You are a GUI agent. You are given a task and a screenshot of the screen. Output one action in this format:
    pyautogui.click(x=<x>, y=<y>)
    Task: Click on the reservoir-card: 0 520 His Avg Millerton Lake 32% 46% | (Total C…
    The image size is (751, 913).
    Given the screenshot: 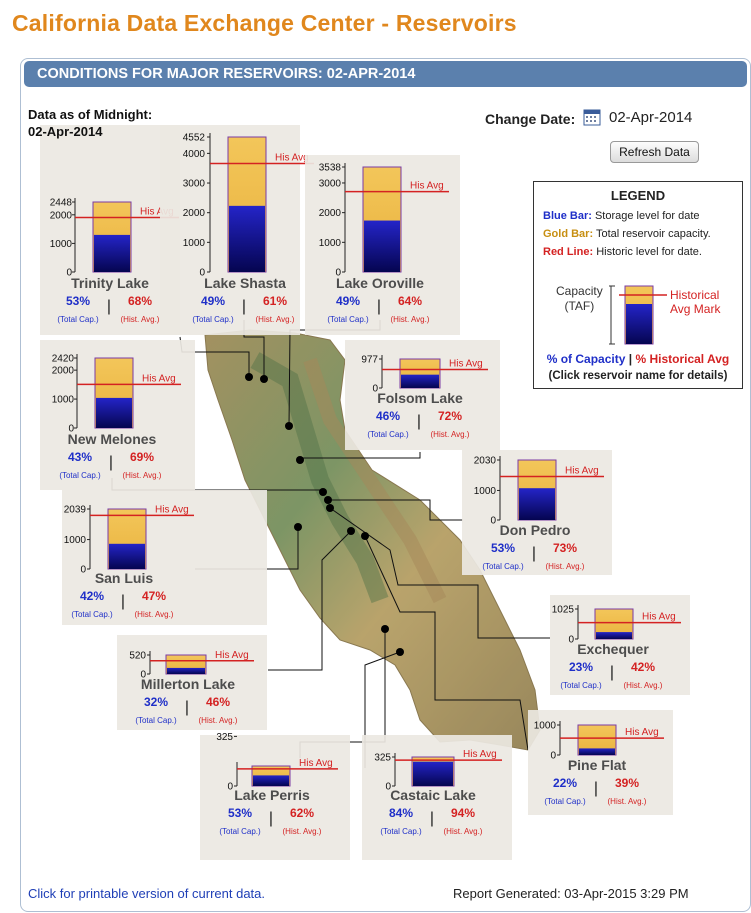 What is the action you would take?
    pyautogui.click(x=192, y=682)
    